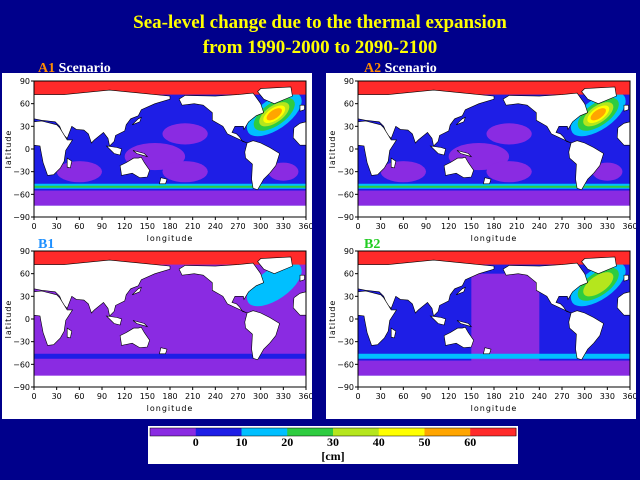 This screenshot has height=480, width=640. I want to click on scenario-label-b1: B1 Scenario, so click(74, 245).